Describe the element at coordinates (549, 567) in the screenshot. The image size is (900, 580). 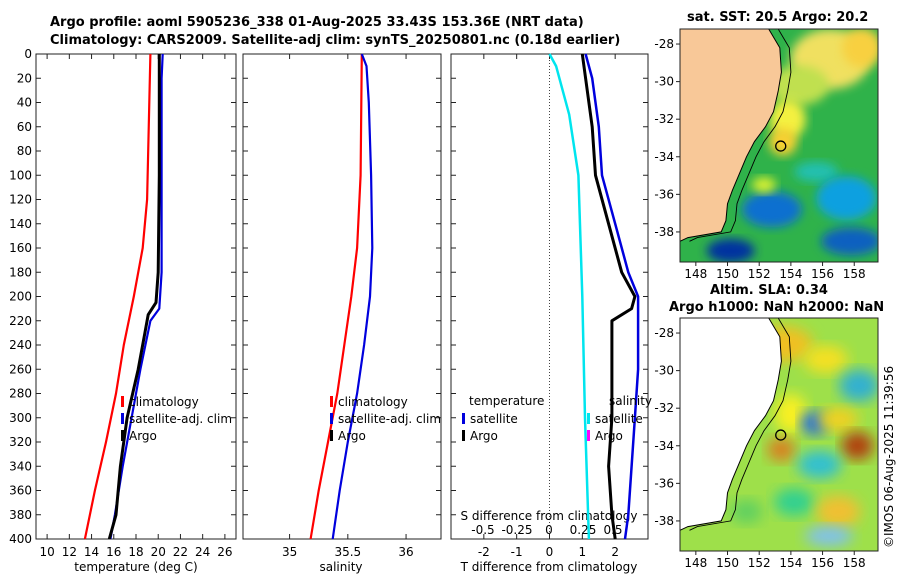
I see `x-axis-label: T difference from climatology` at that location.